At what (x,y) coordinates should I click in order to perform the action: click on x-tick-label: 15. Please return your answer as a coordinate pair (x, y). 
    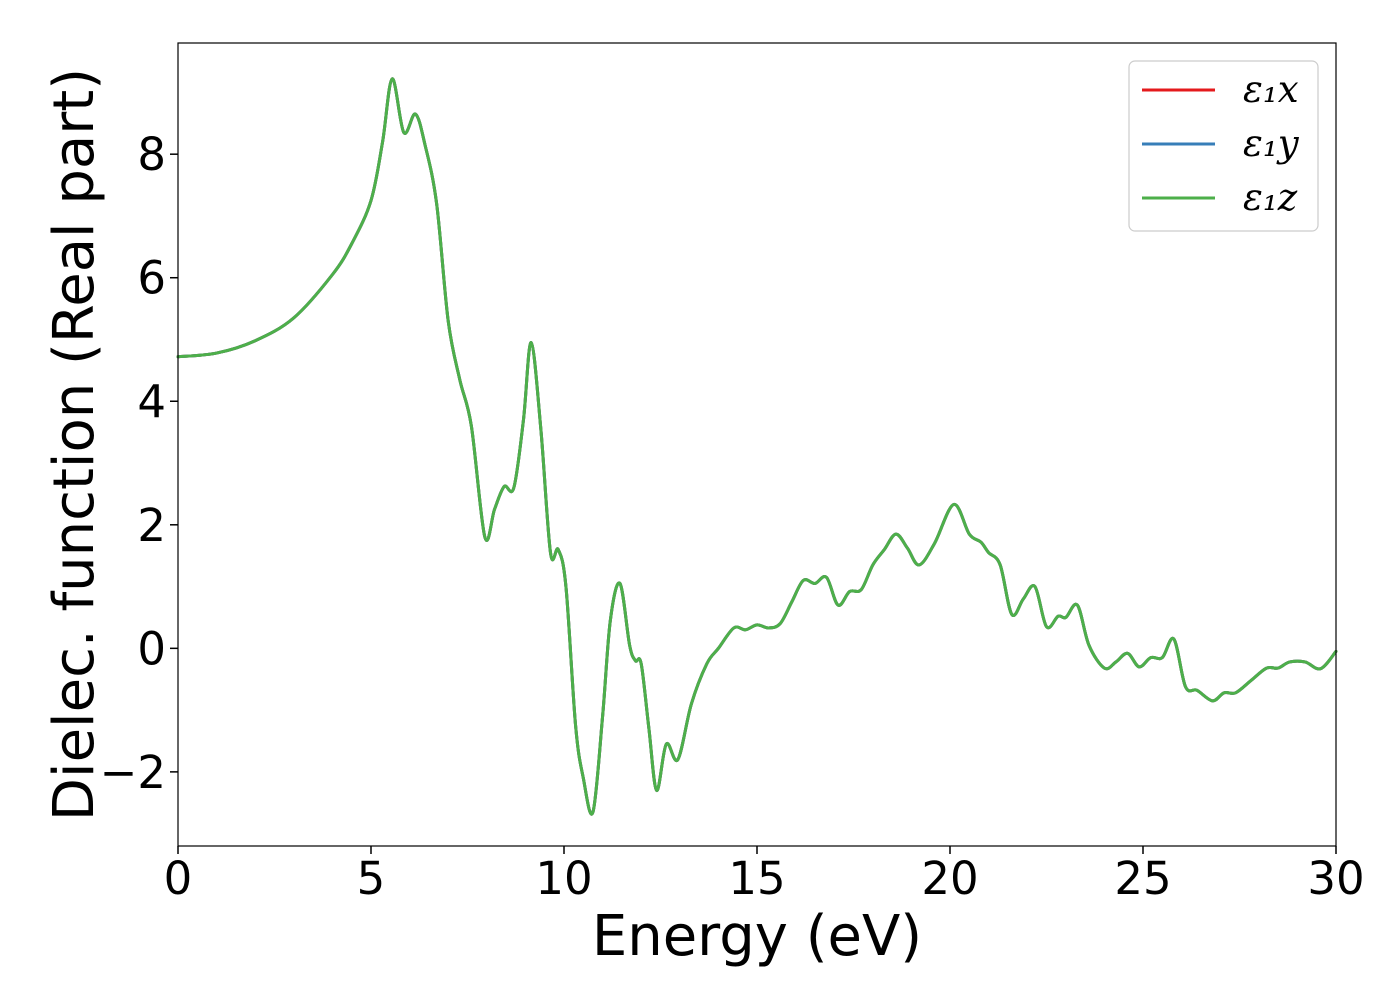
    Looking at the image, I should click on (756, 878).